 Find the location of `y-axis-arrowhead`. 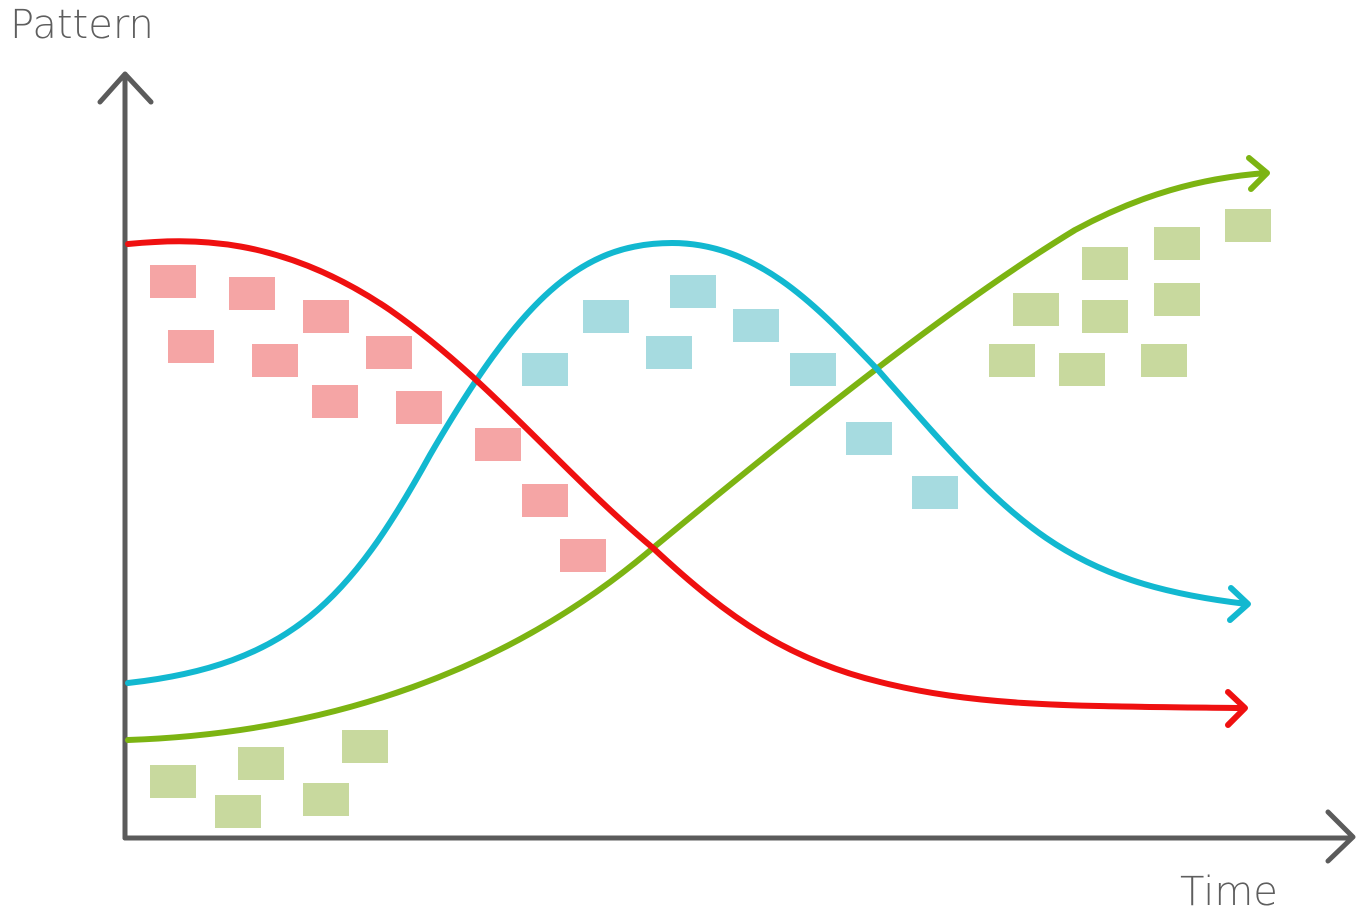

y-axis-arrowhead is located at coordinates (125, 88).